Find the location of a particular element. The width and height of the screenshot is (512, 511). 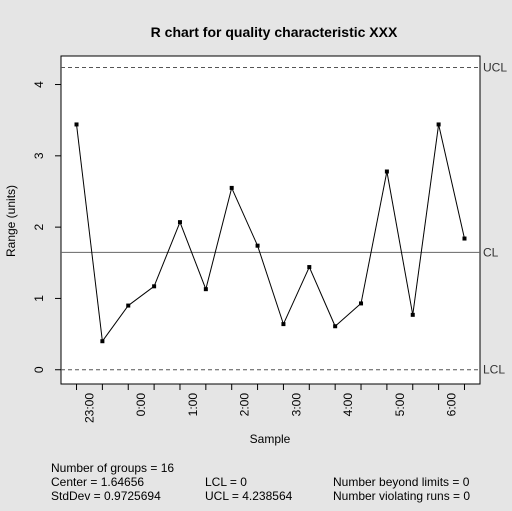

y-tick-label: 4 is located at coordinates (39, 84).